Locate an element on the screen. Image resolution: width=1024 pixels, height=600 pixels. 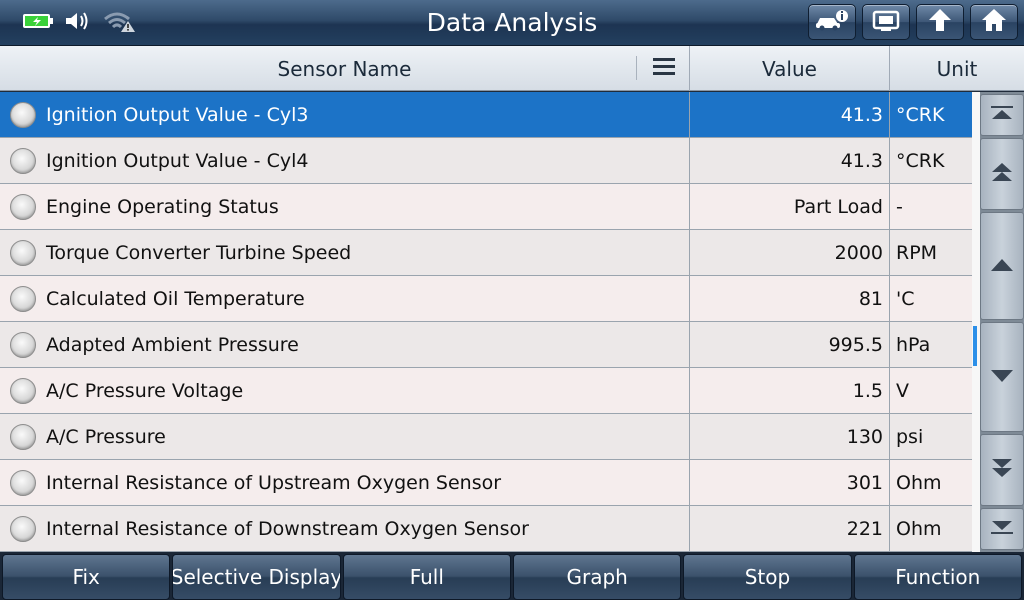
function-button: Function is located at coordinates (937, 577).